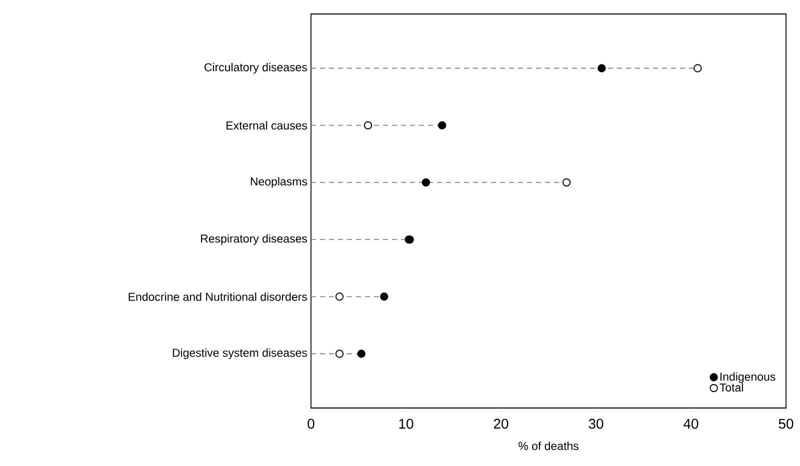 The image size is (800, 466). Describe the element at coordinates (254, 239) in the screenshot. I see `y-tick-label: Respiratory diseases` at that location.